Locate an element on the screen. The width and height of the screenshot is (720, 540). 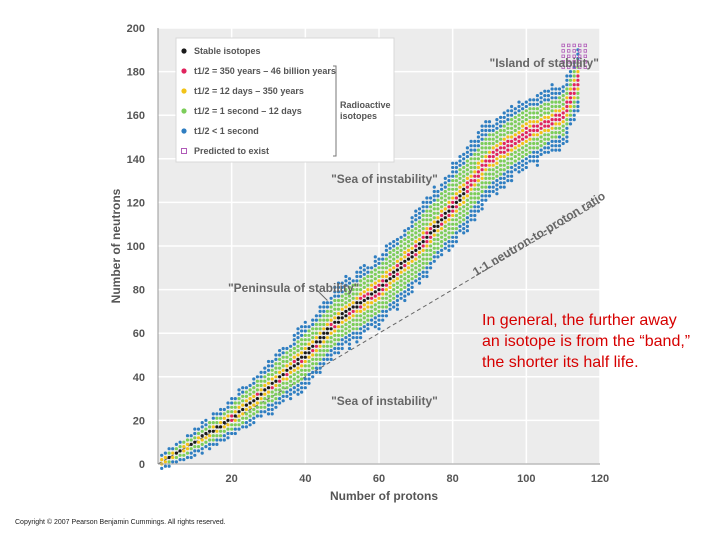
x-tick-label: 100 is located at coordinates (526, 479).